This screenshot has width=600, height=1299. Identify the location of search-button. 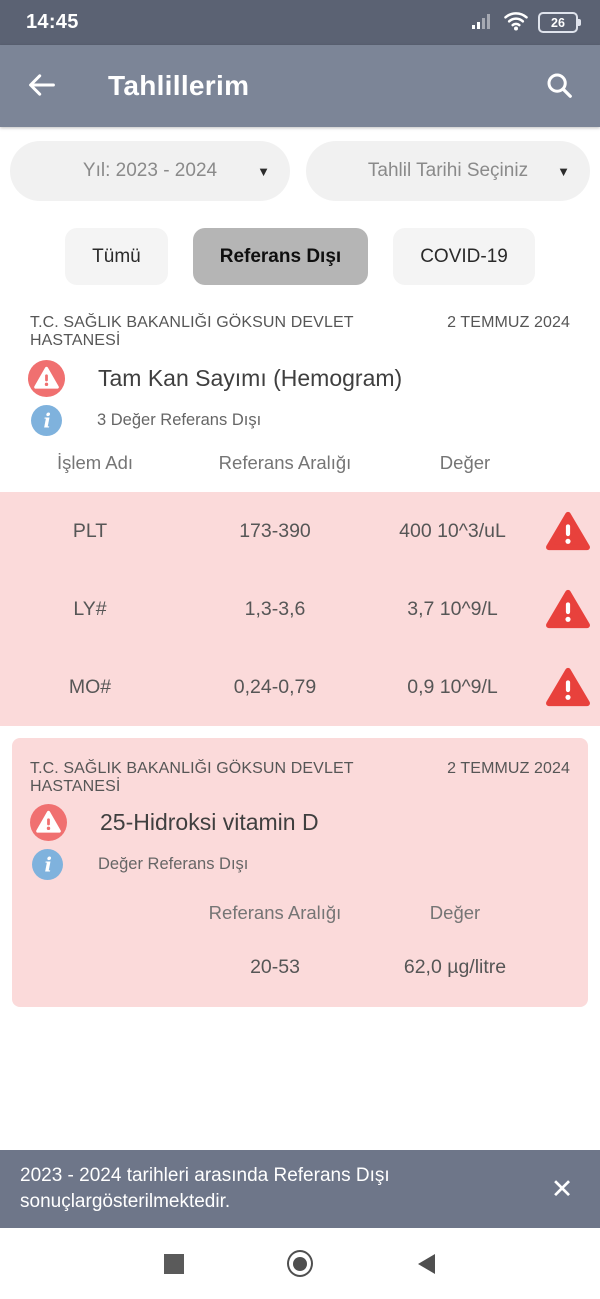
(559, 86).